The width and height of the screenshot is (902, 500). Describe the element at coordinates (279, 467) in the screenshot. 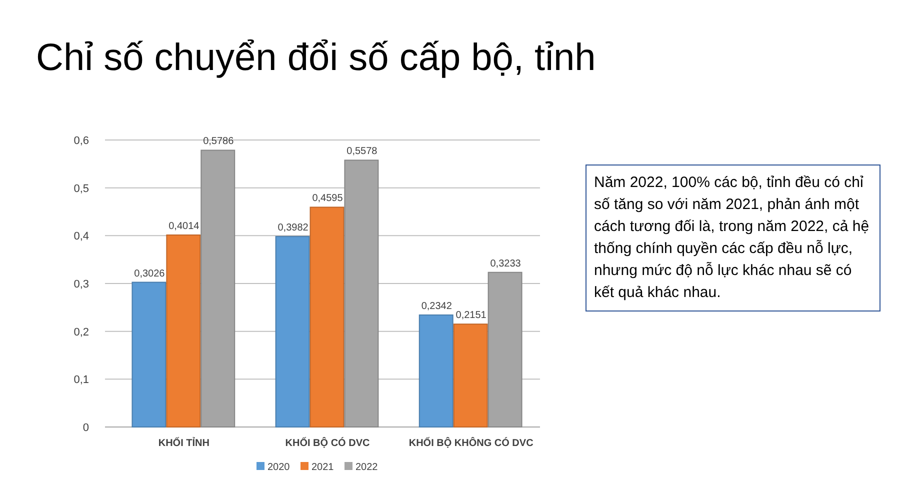

I see `legend-label: 2020` at that location.